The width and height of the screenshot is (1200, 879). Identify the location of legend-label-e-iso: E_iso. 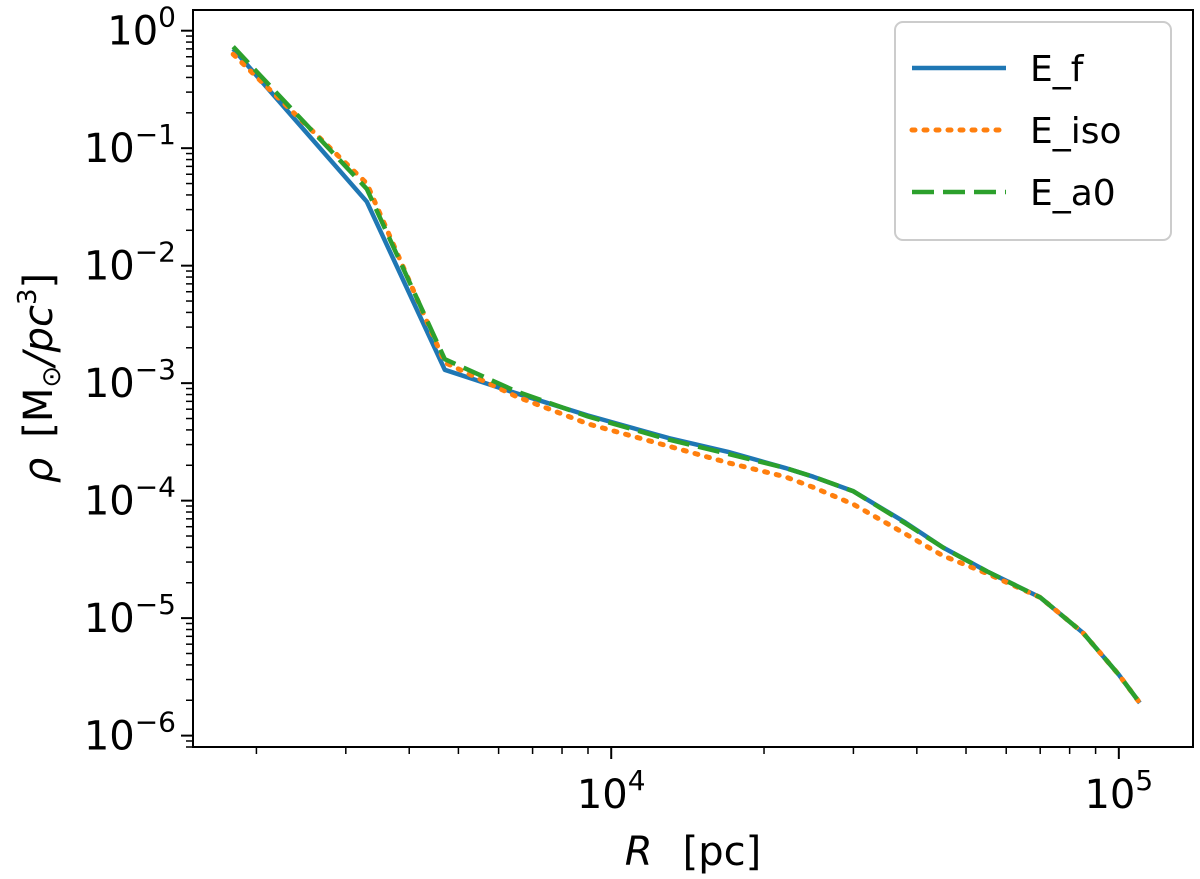
(1076, 131).